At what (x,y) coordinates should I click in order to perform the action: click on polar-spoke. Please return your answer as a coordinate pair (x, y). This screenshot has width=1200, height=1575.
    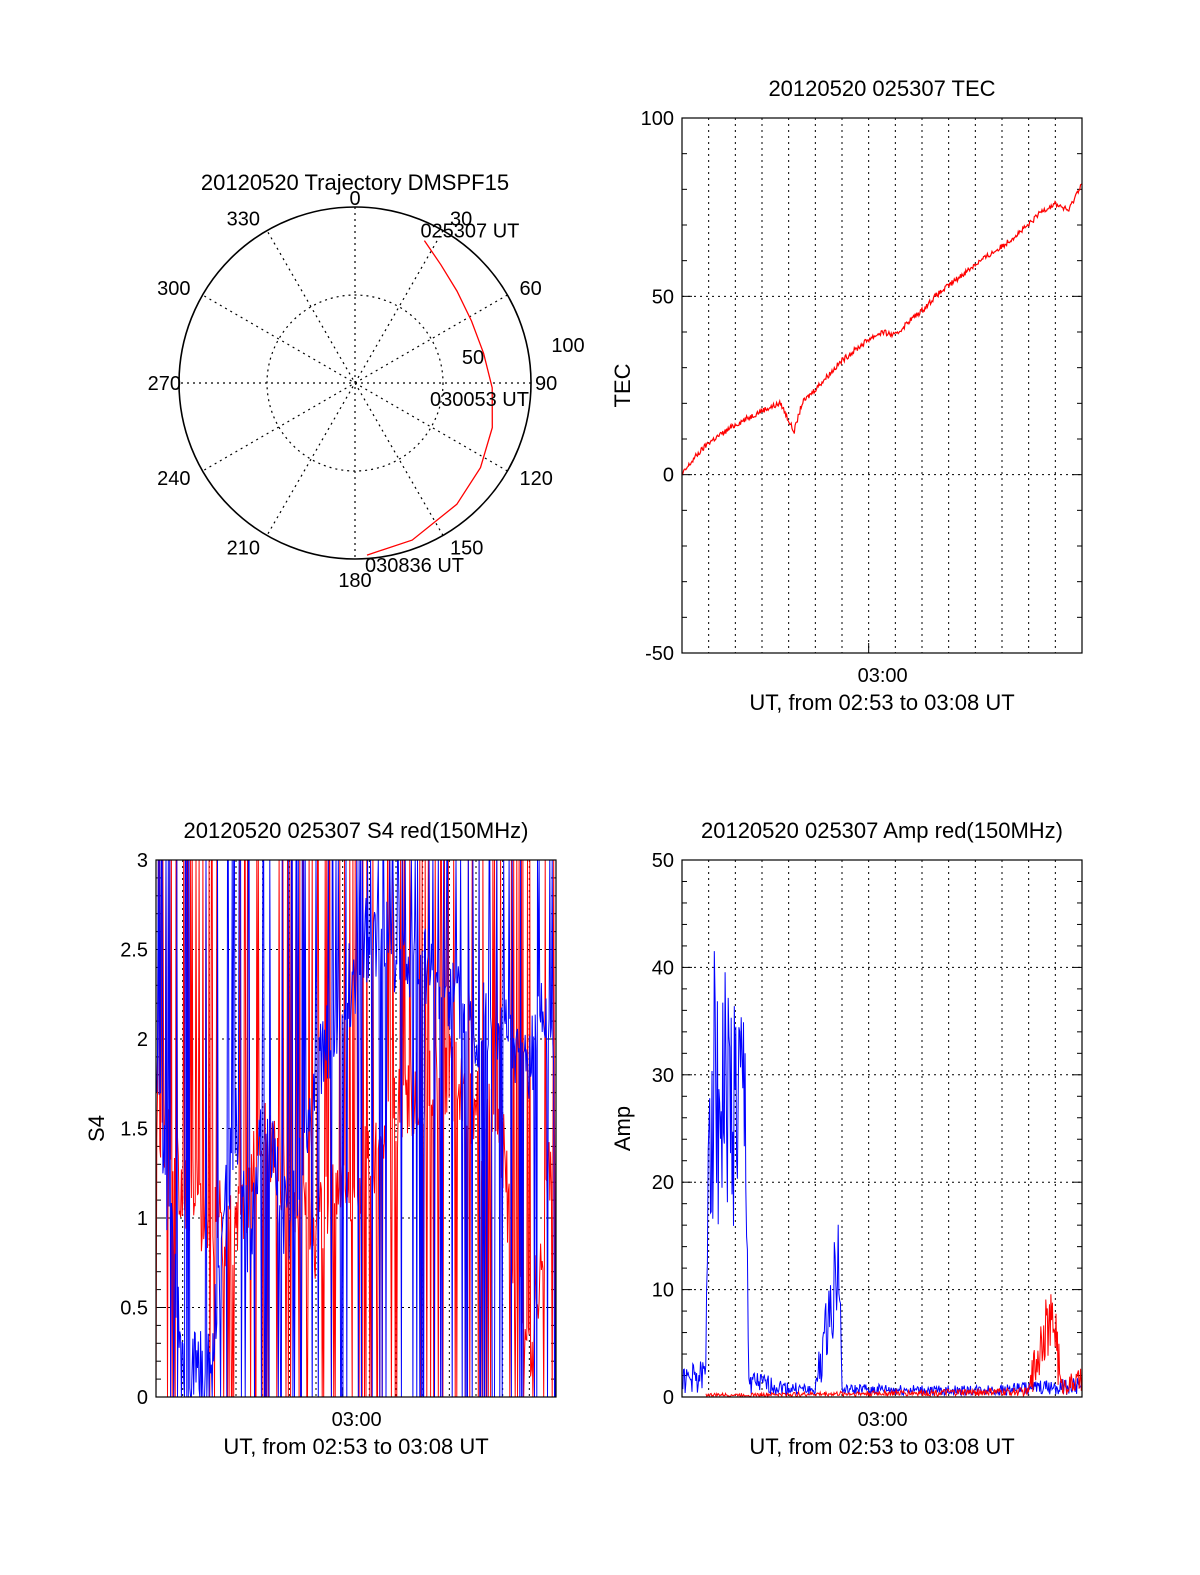
    Looking at the image, I should click on (355, 383).